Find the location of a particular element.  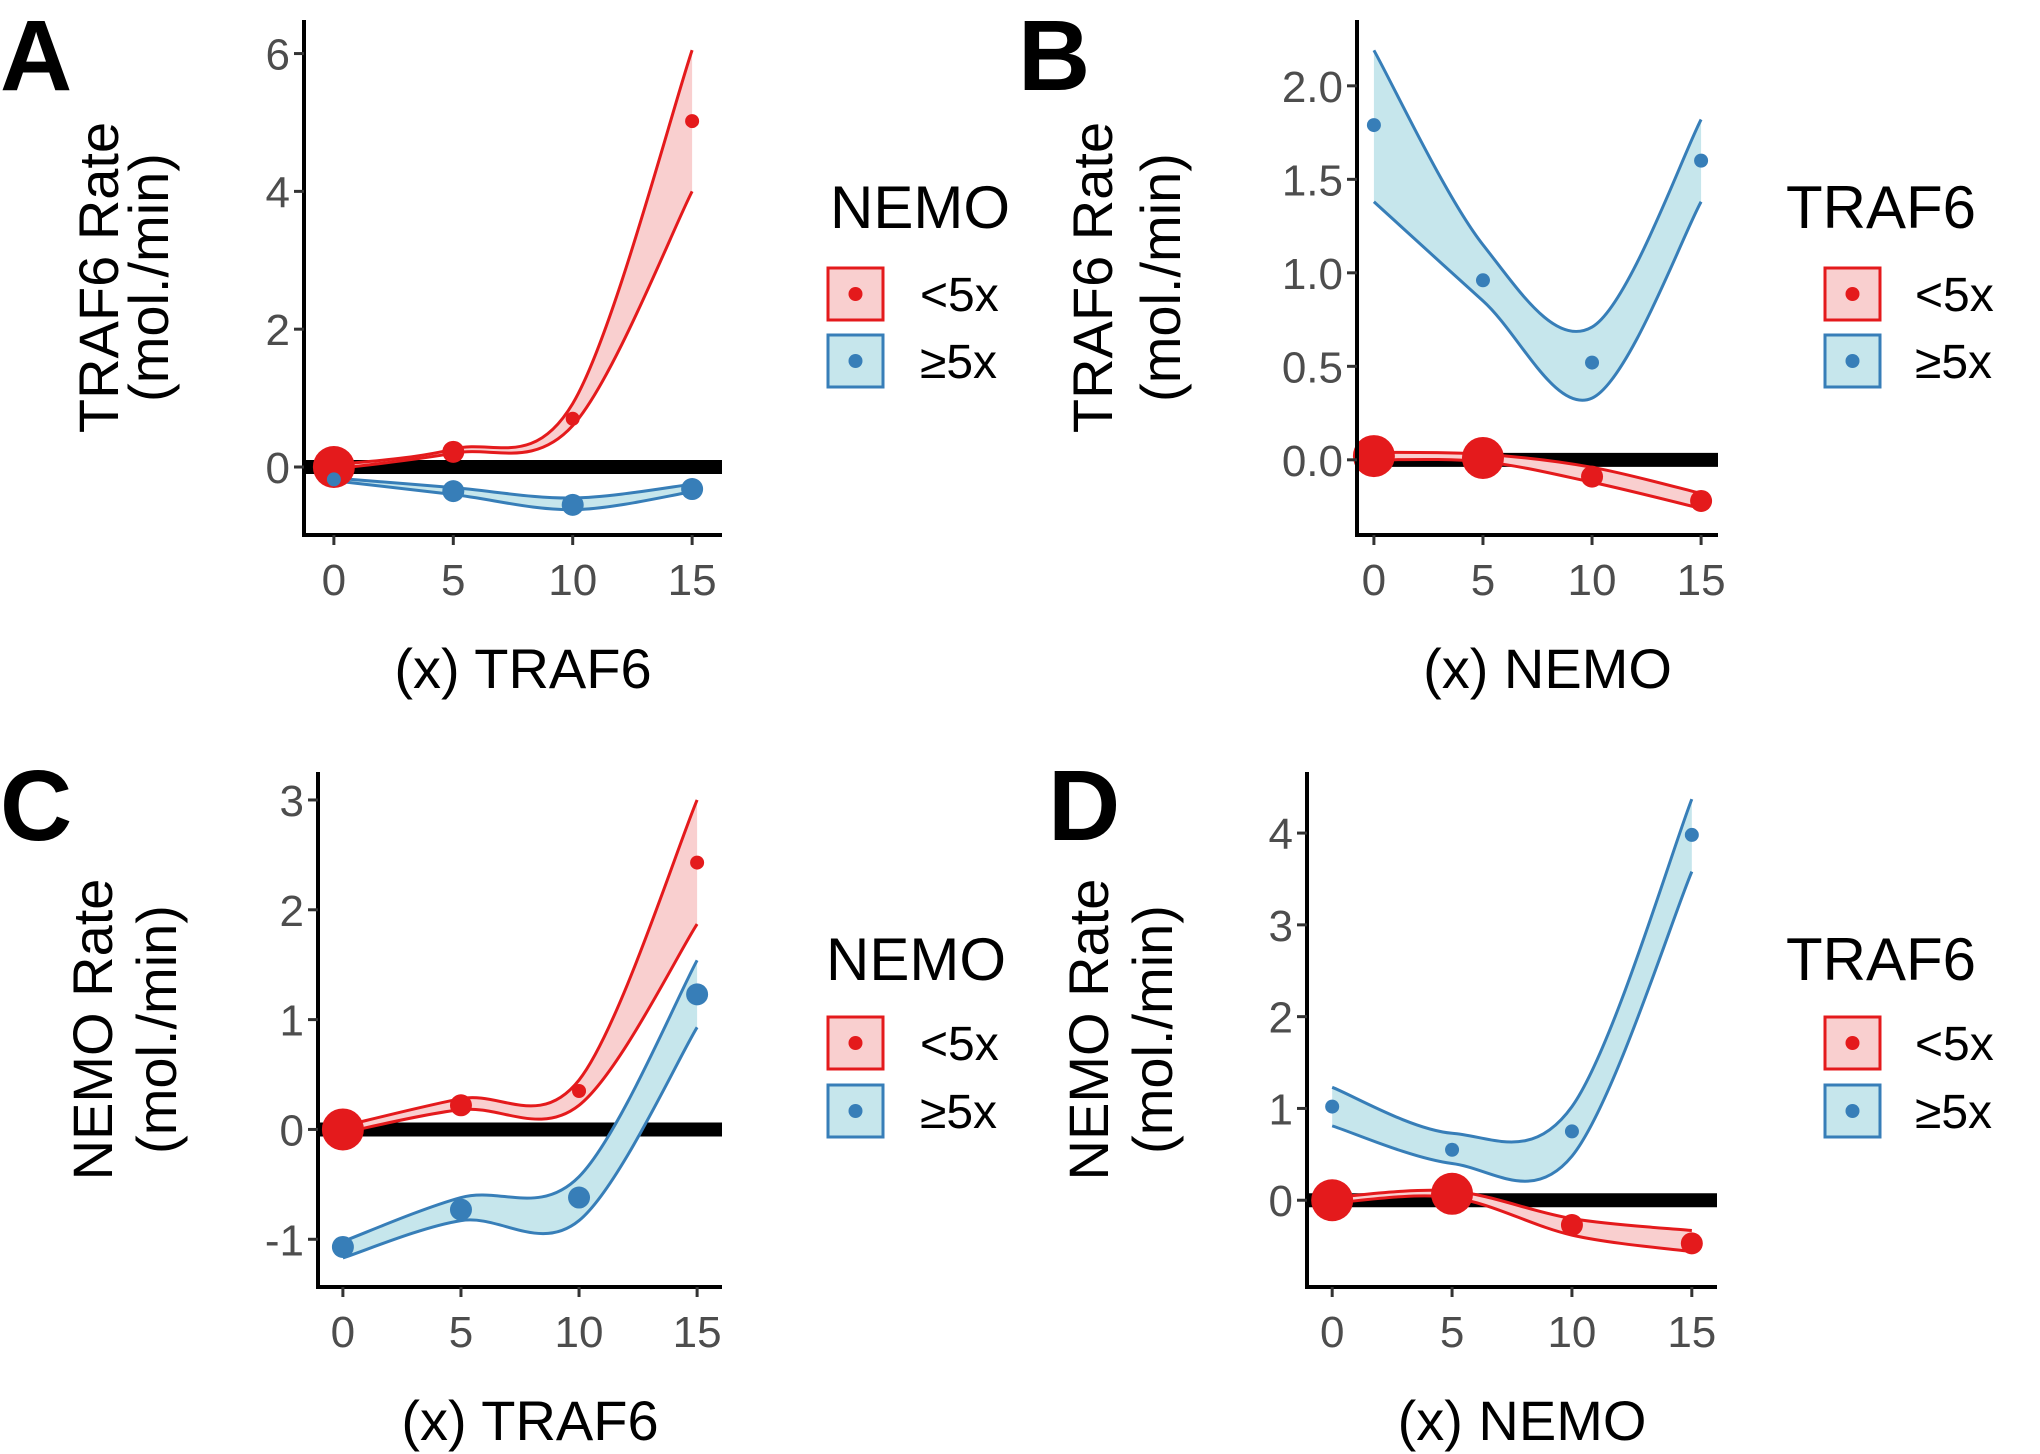

y-tick-label: 1.5 is located at coordinates (1312, 180).